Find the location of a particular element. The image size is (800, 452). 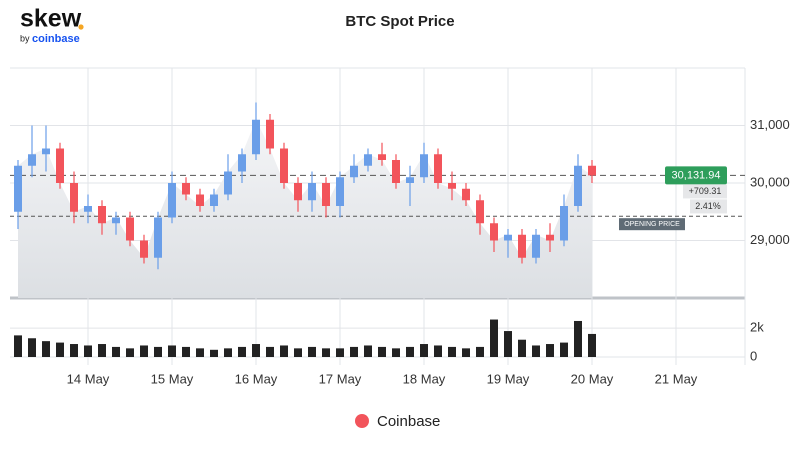

y-tick-label: 30,000 is located at coordinates (770, 181).